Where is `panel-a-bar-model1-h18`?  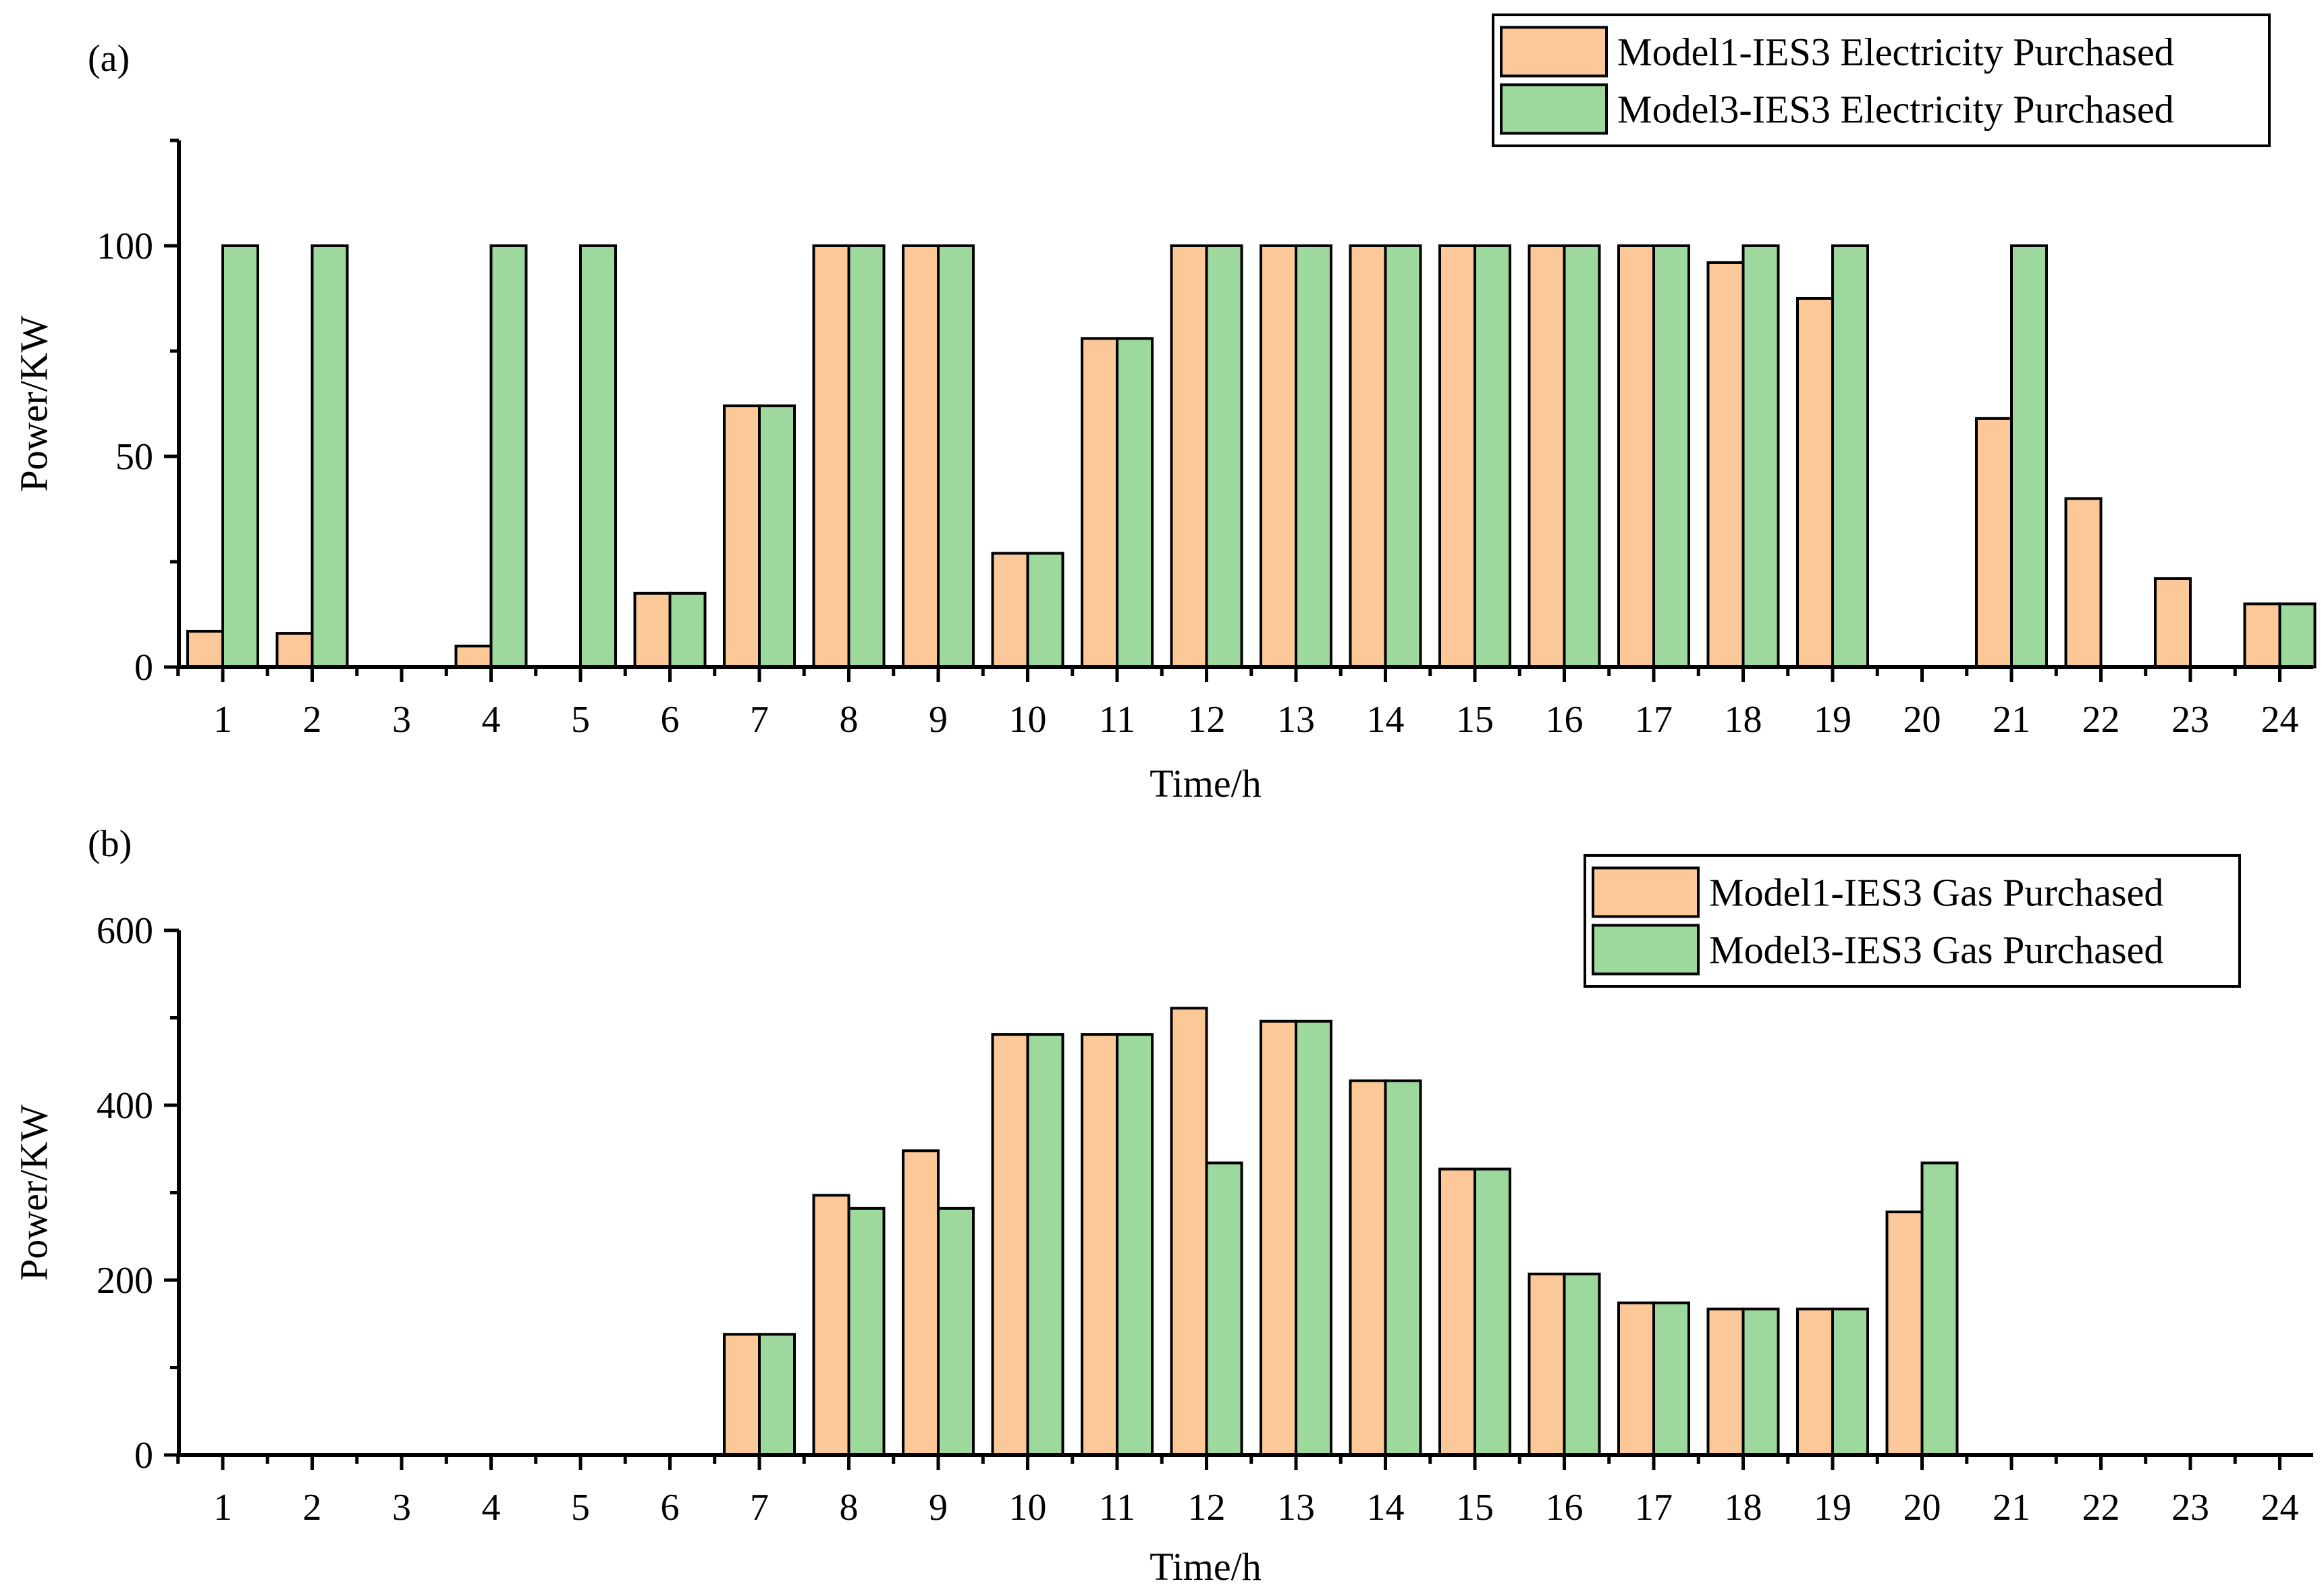 panel-a-bar-model1-h18 is located at coordinates (1726, 464).